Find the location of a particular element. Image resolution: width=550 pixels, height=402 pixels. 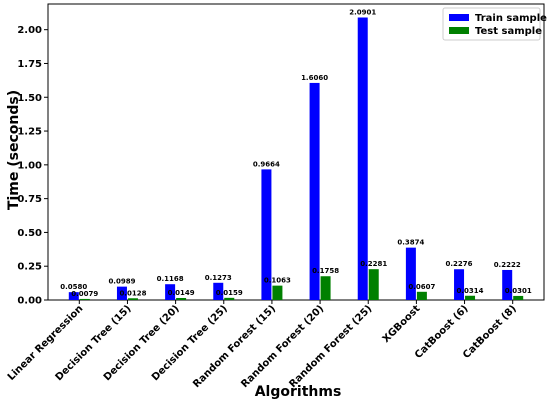

train-value-label-3: 0.1273 is located at coordinates (218, 278).